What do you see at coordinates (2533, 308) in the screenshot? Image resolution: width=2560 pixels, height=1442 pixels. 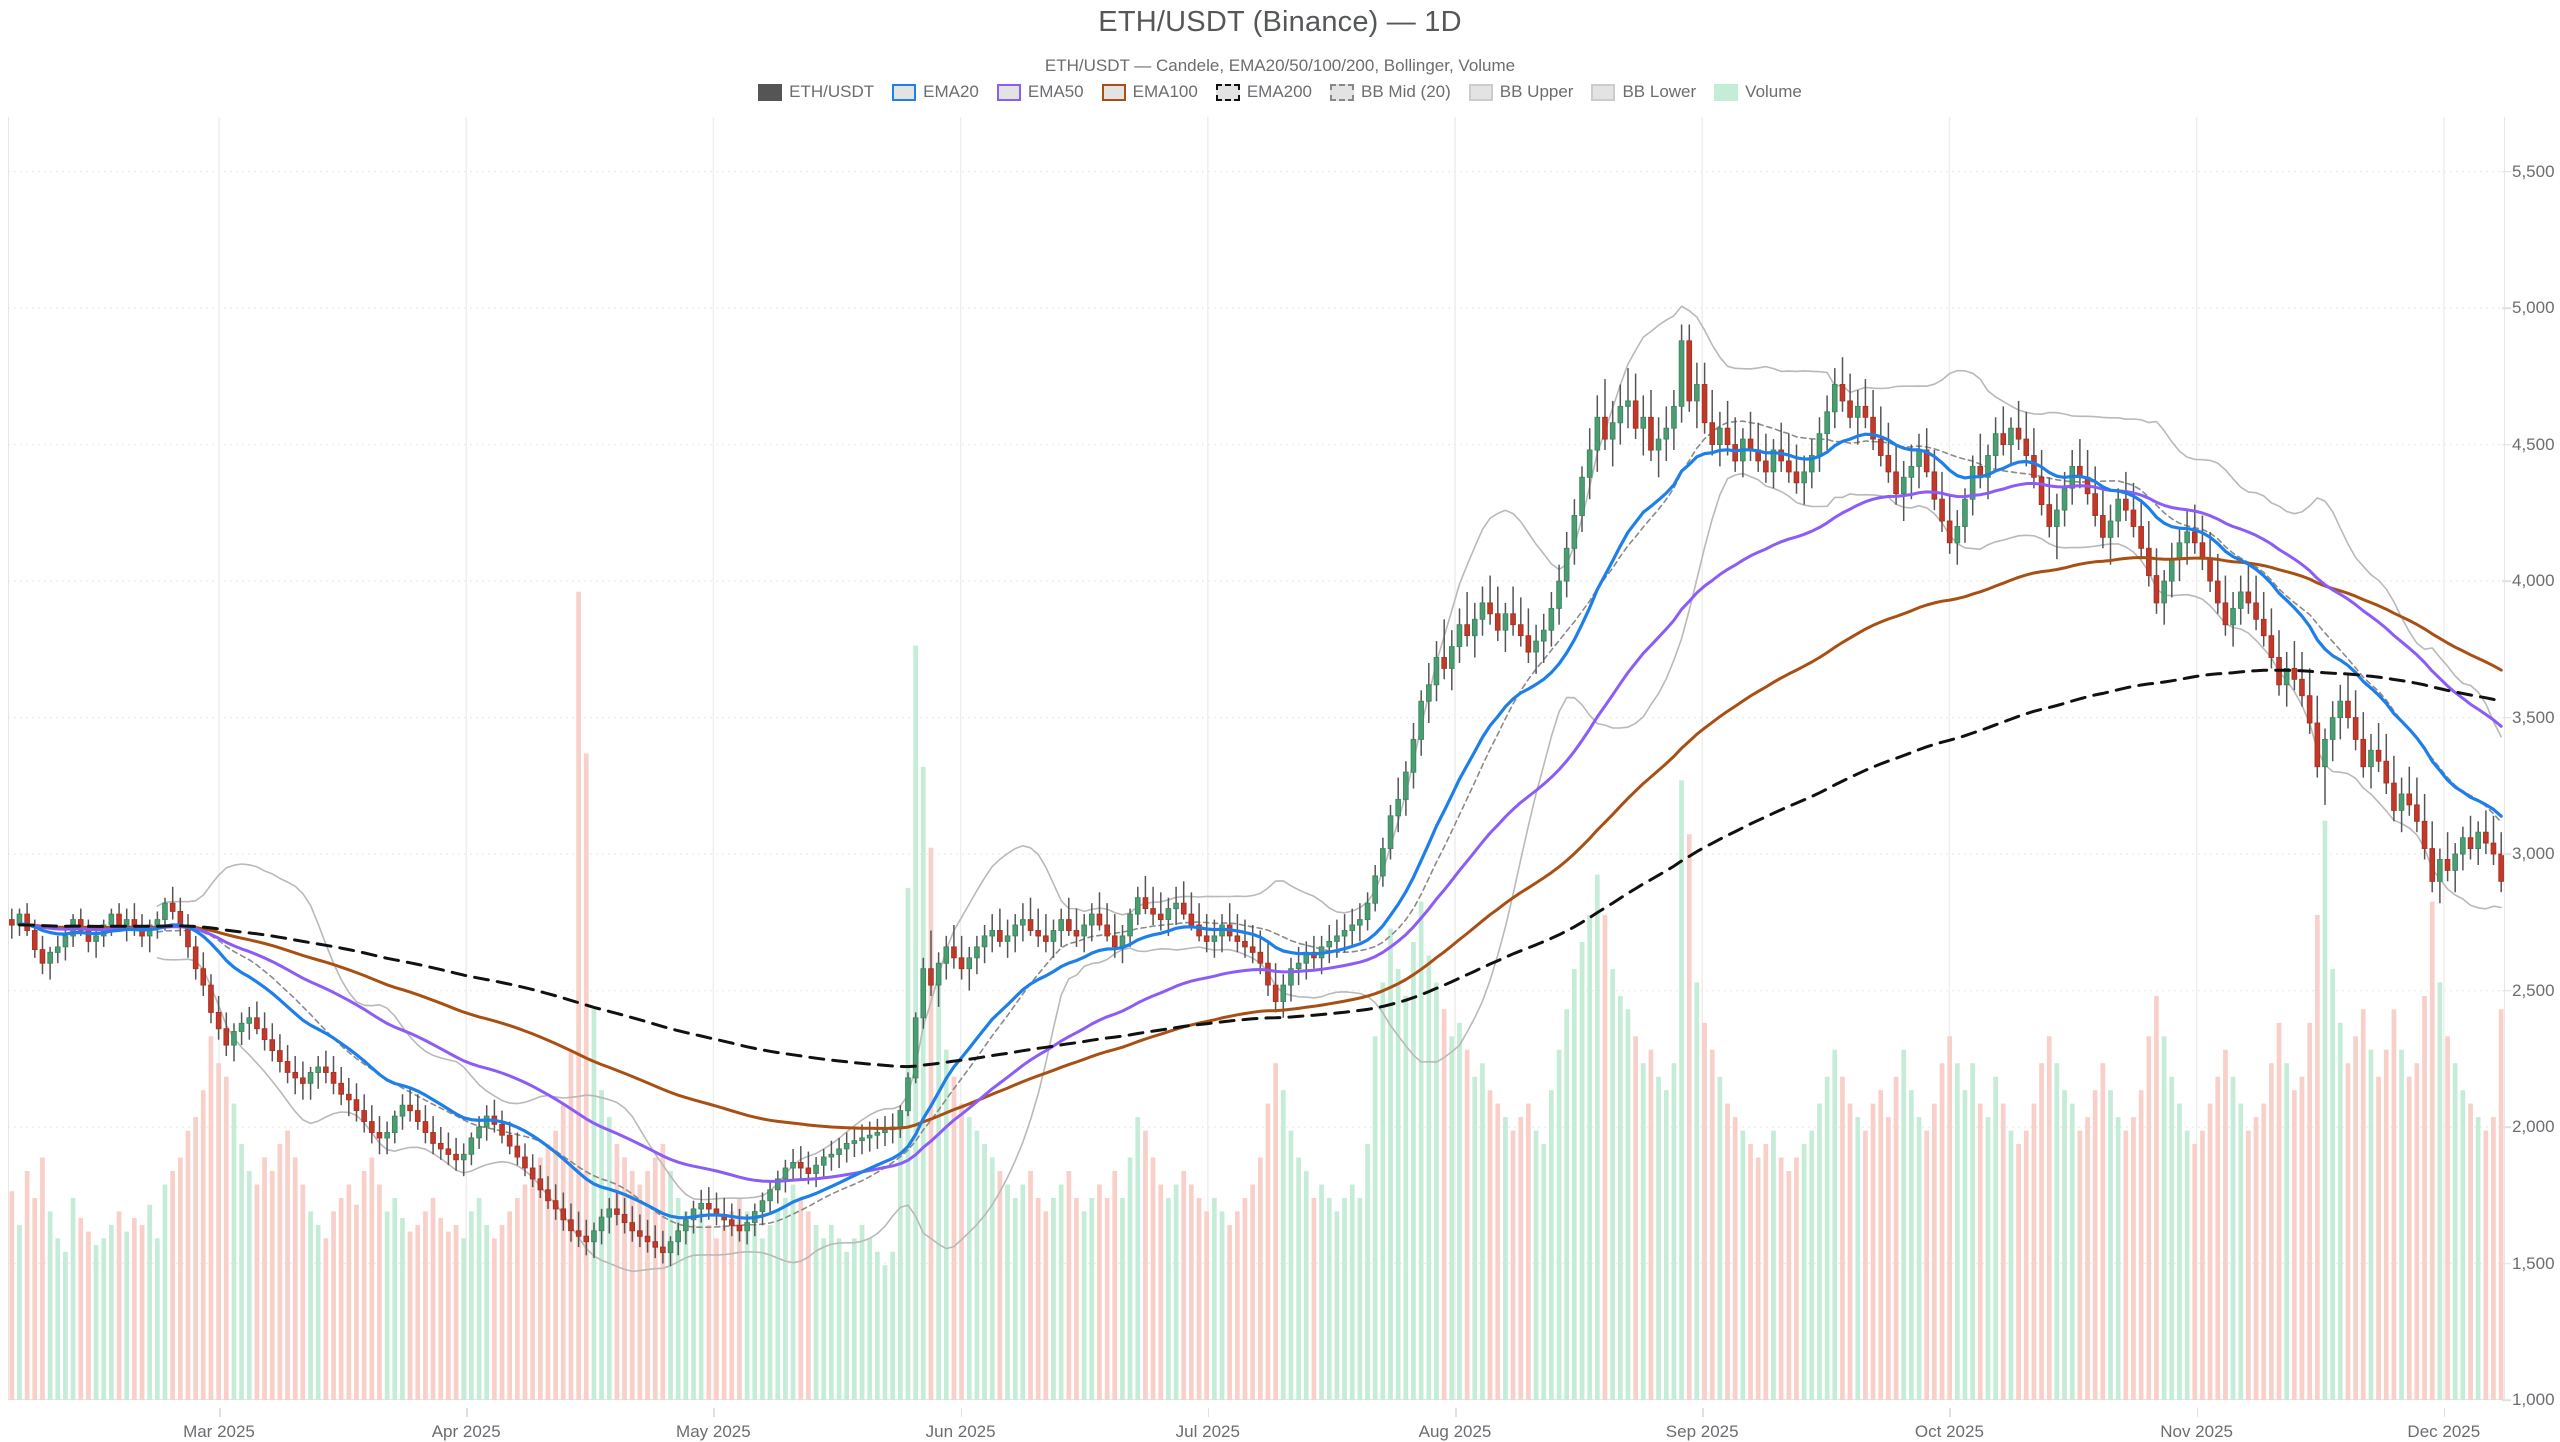 I see `y-axis-tick-label: 5,000` at bounding box center [2533, 308].